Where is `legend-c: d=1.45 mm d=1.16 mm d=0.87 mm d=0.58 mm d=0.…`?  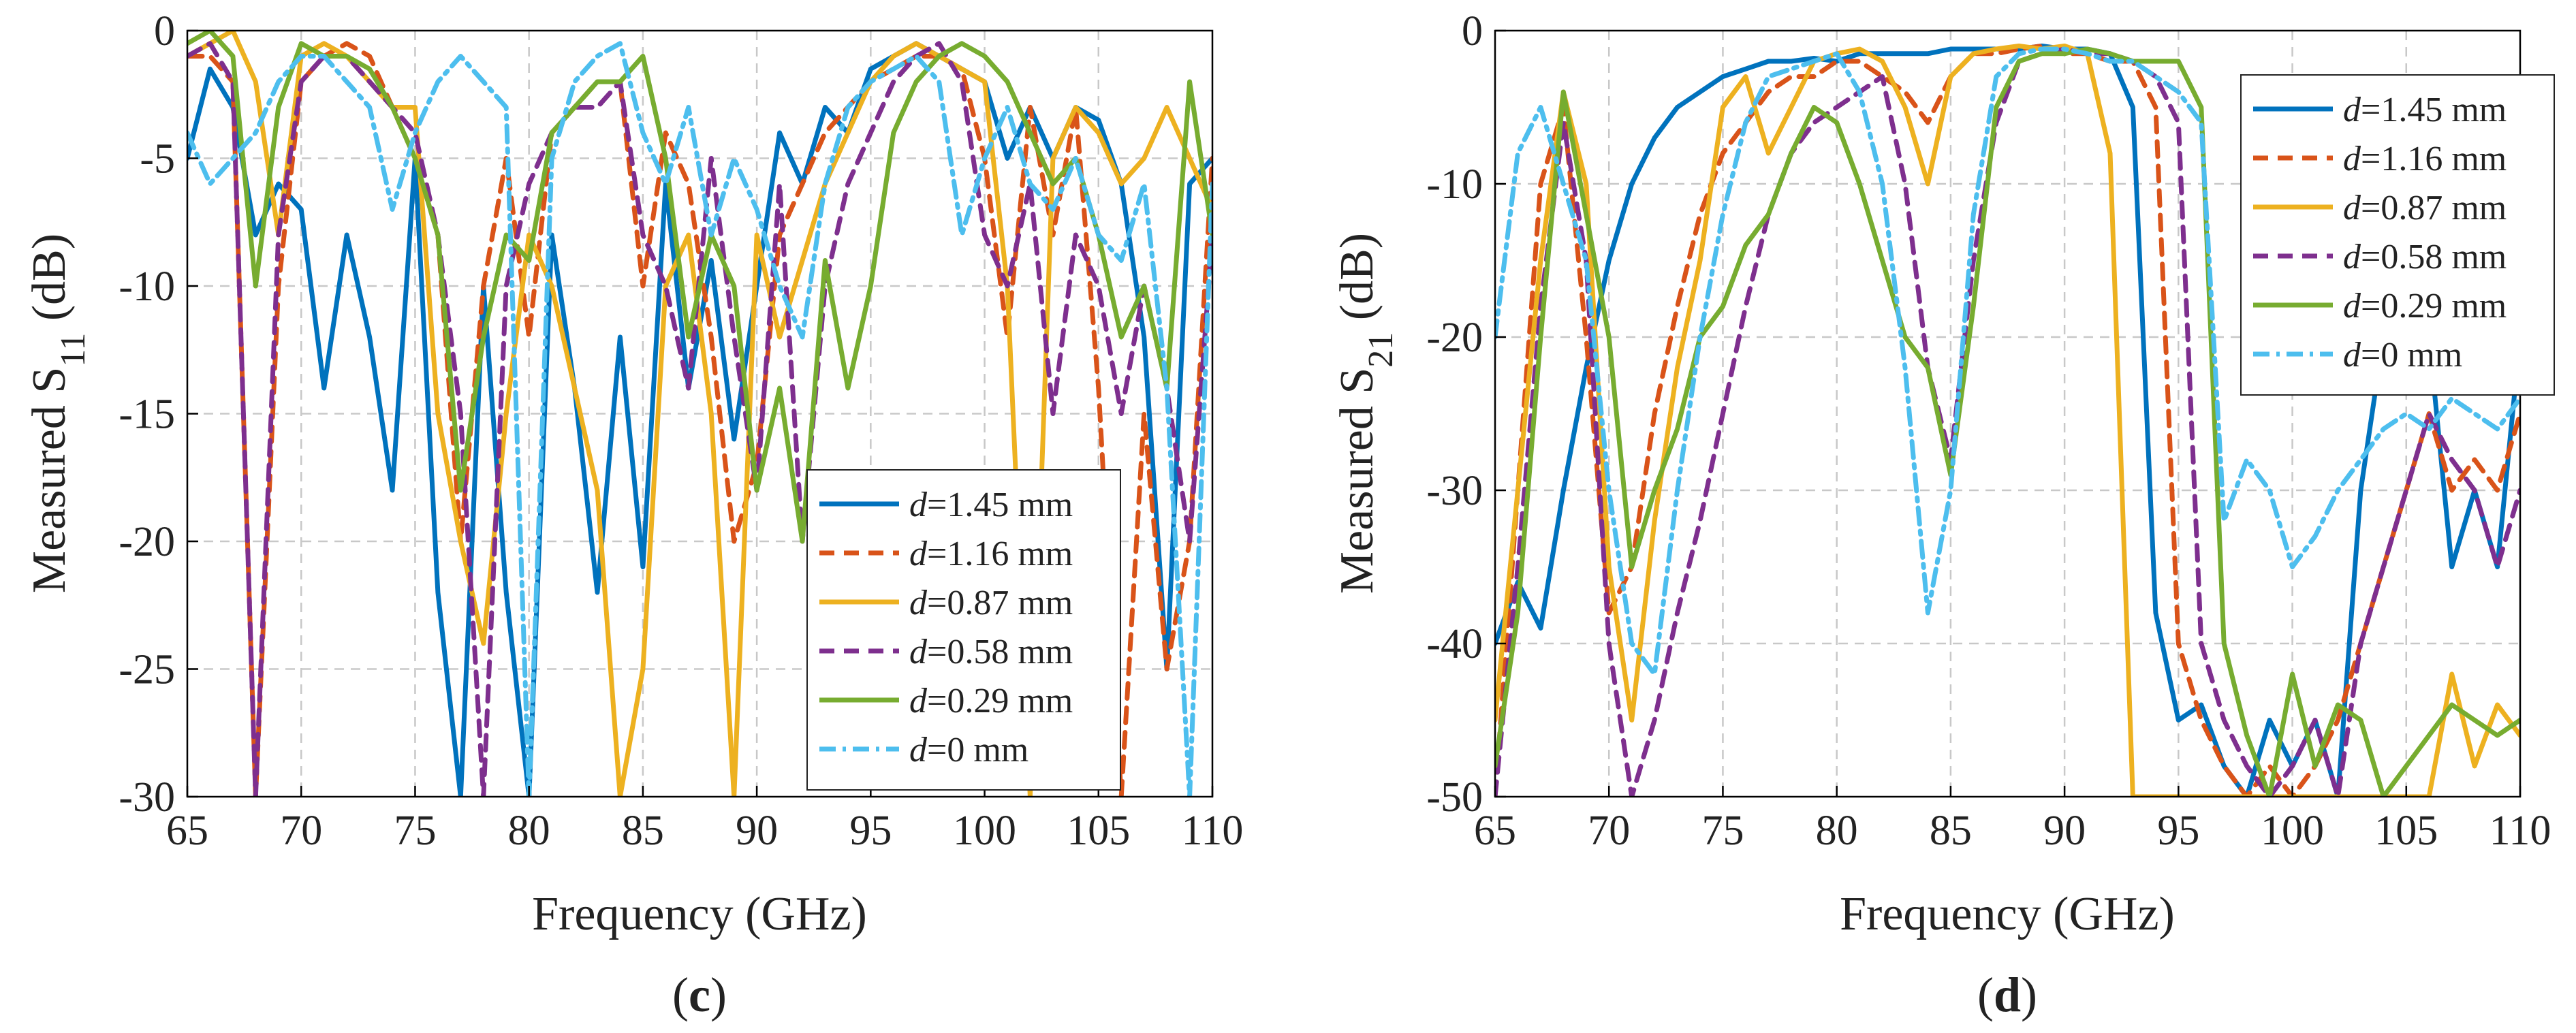
legend-c: d=1.45 mm d=1.16 mm d=0.87 mm d=0.58 mm d=0.… is located at coordinates (963, 630).